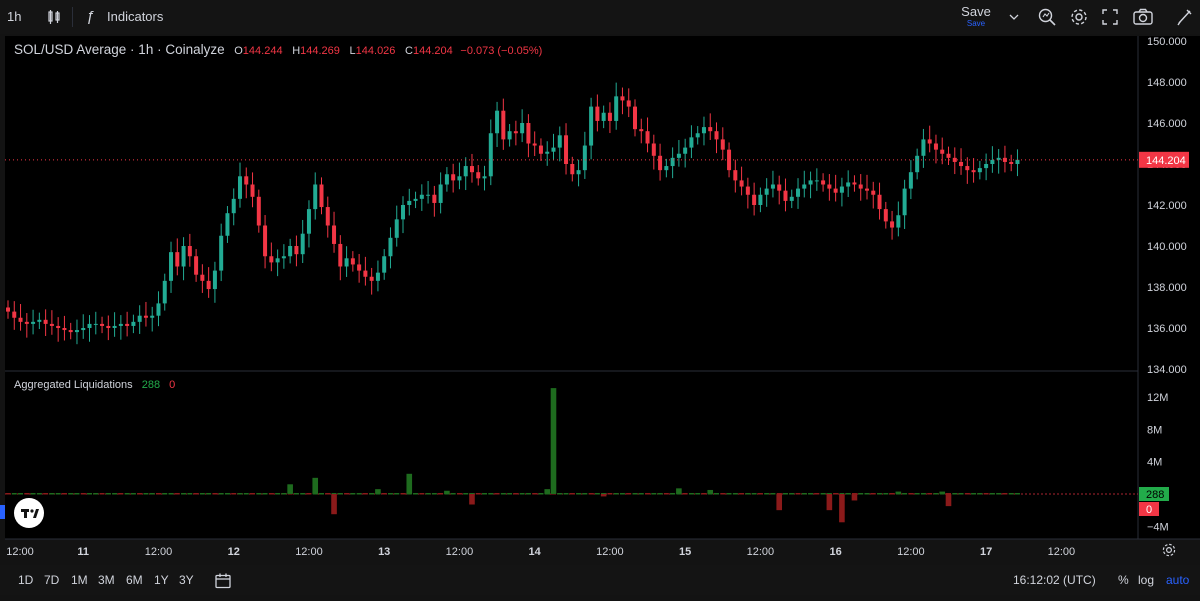 Image resolution: width=1200 pixels, height=601 pixels. What do you see at coordinates (836, 552) in the screenshot?
I see `time-tick-label: 16` at bounding box center [836, 552].